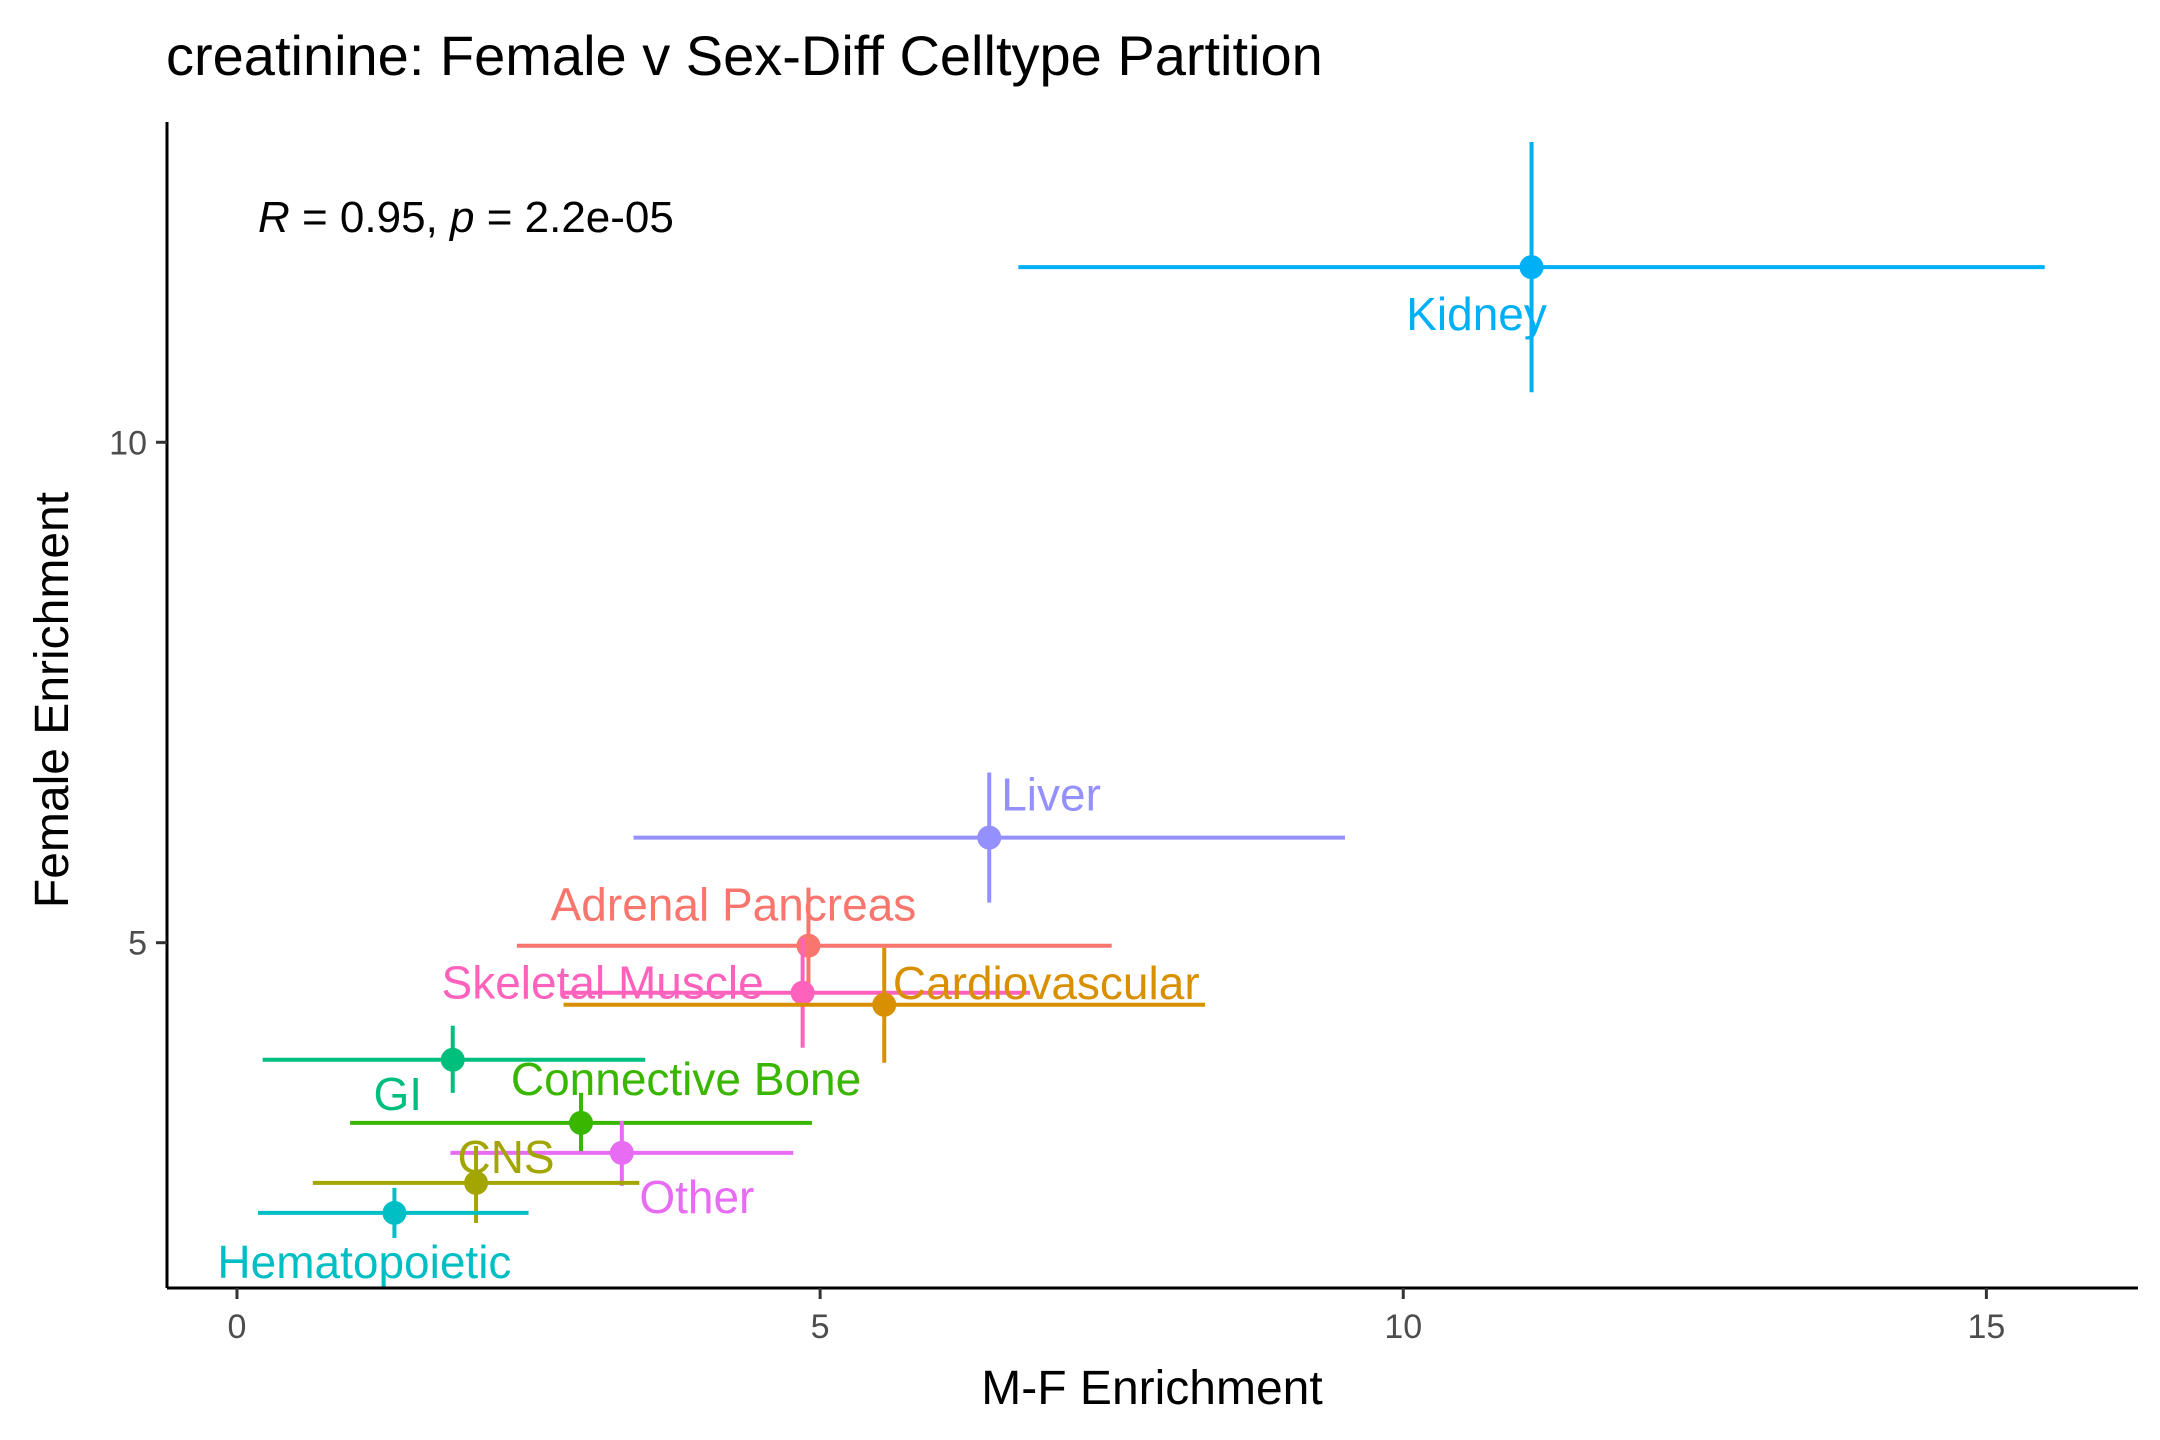 The width and height of the screenshot is (2160, 1440). I want to click on p-value: = 2.2e-05, so click(574, 217).